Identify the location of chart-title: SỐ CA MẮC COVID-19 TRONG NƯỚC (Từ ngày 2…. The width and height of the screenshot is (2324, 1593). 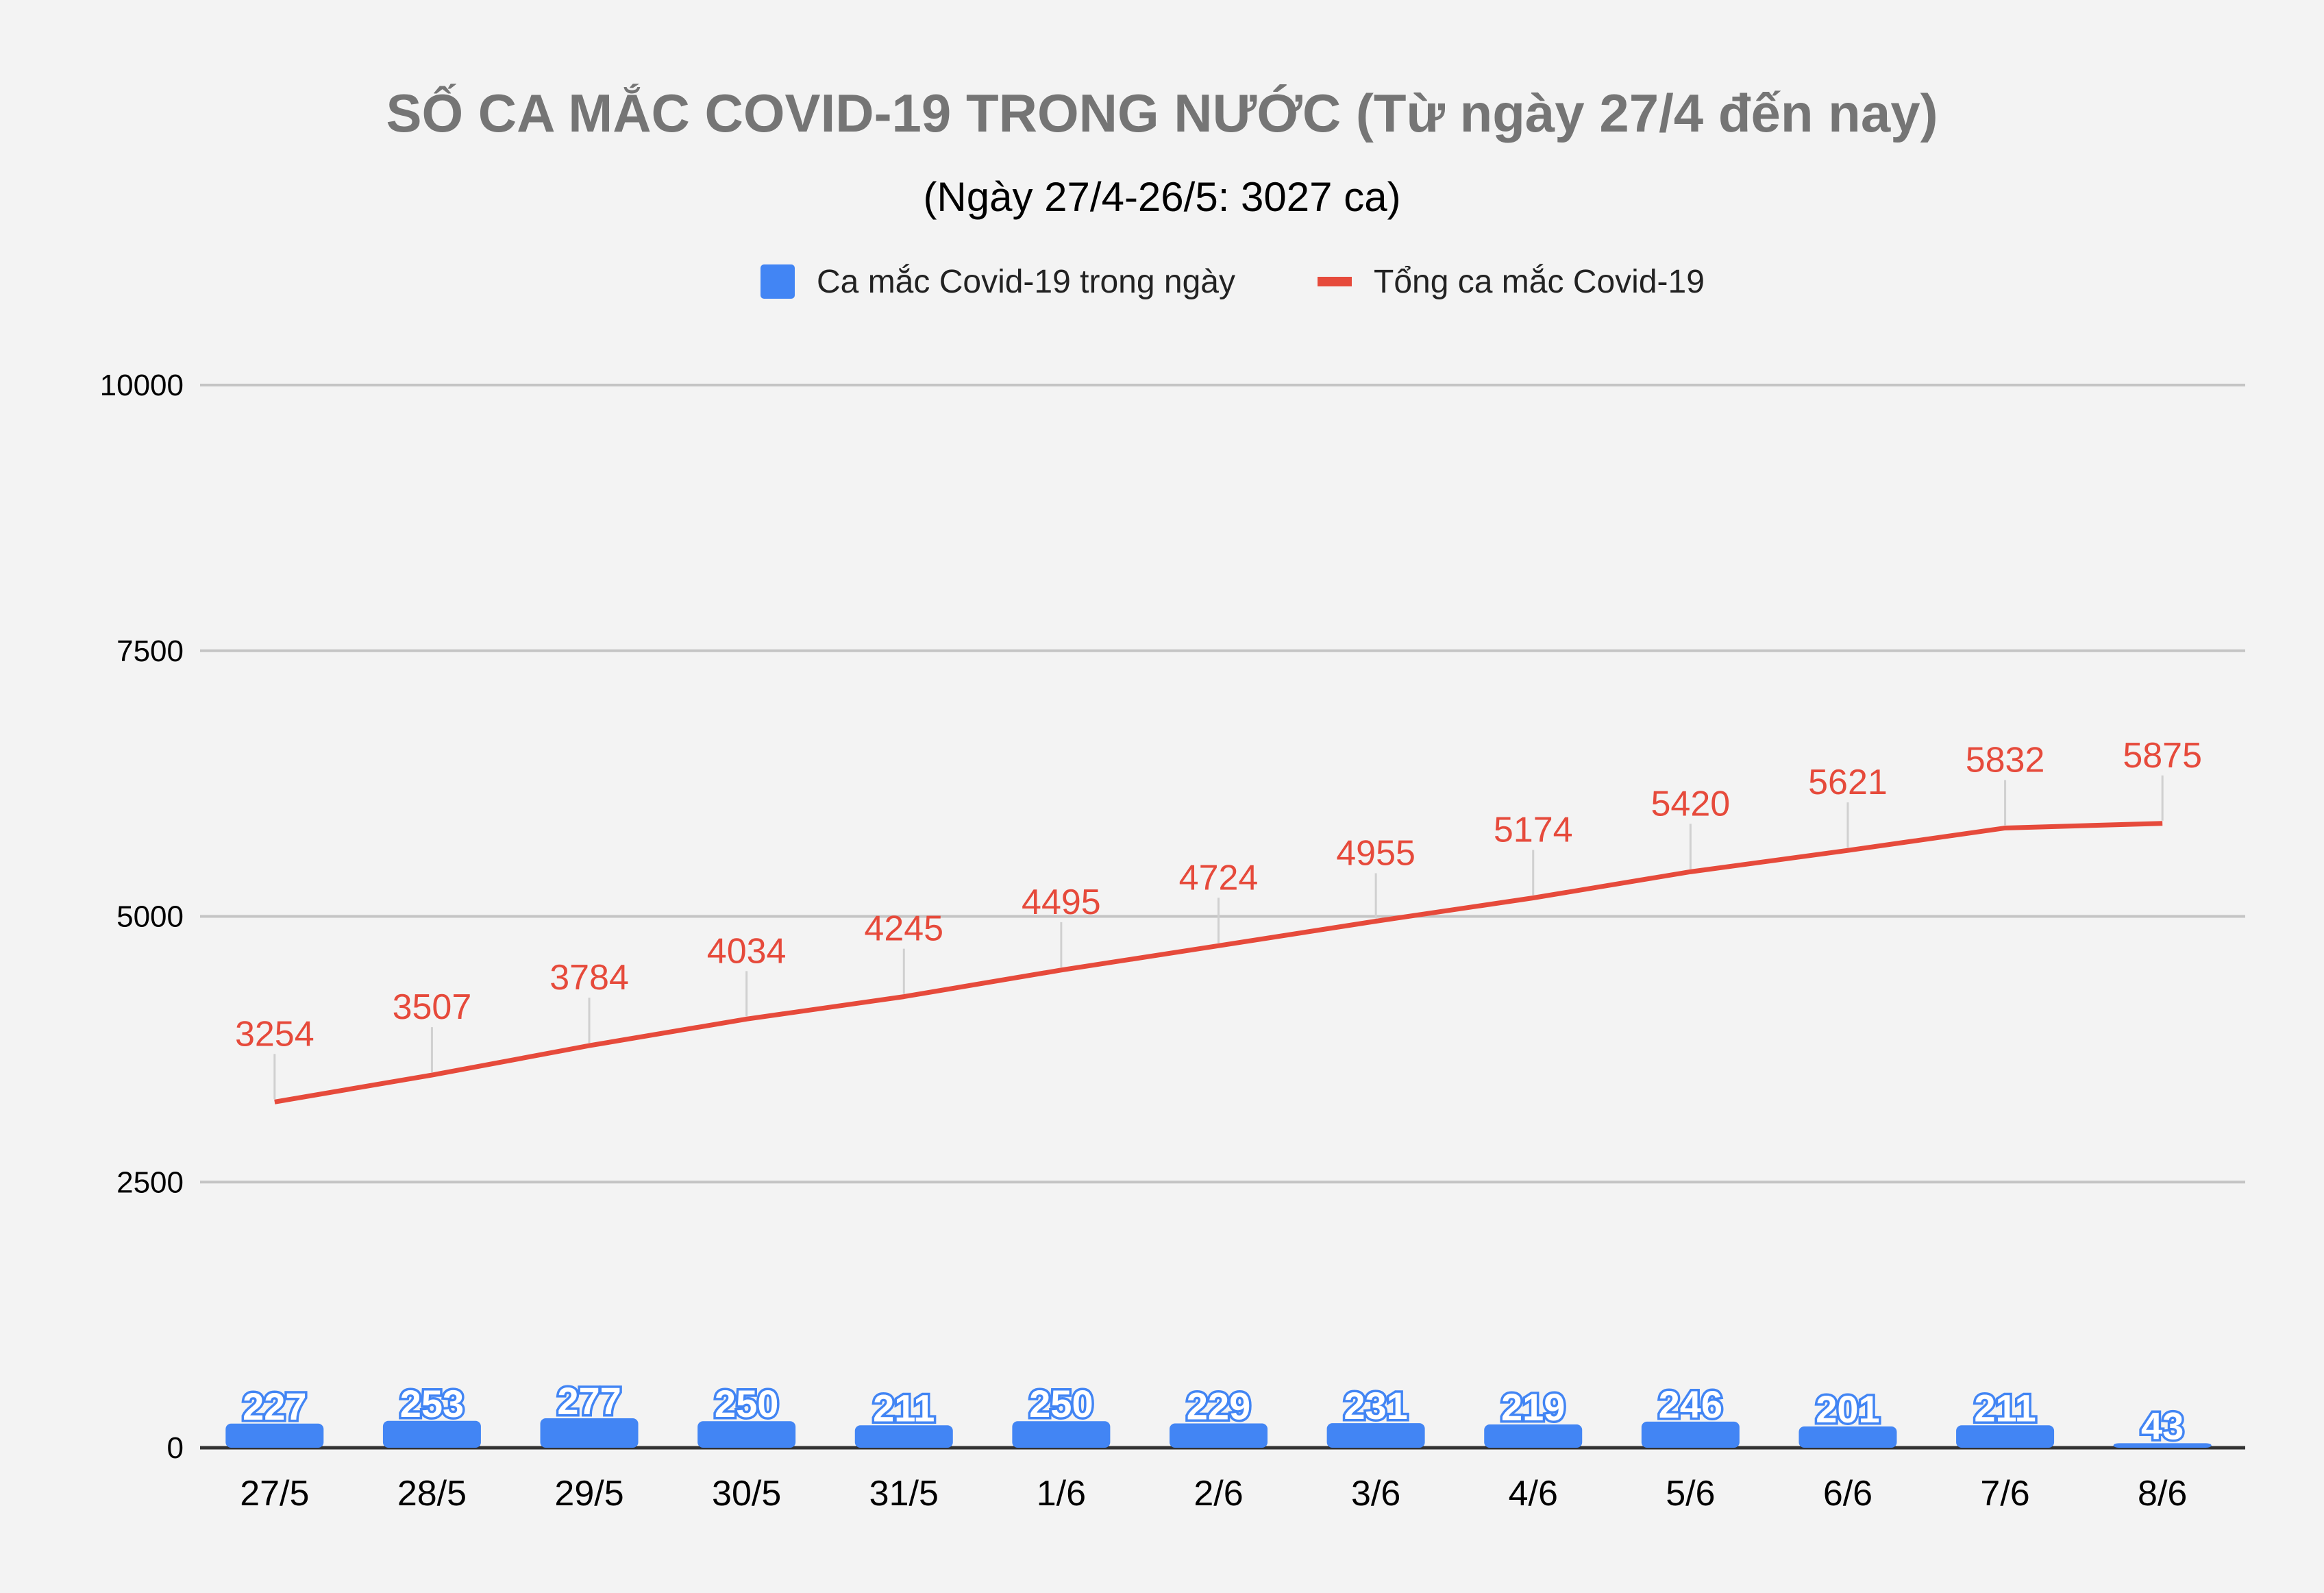
(1162, 113).